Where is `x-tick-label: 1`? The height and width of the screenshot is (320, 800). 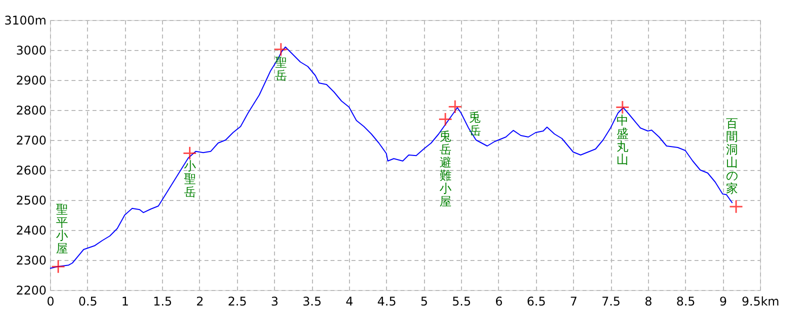
x-tick-label: 1 is located at coordinates (125, 301).